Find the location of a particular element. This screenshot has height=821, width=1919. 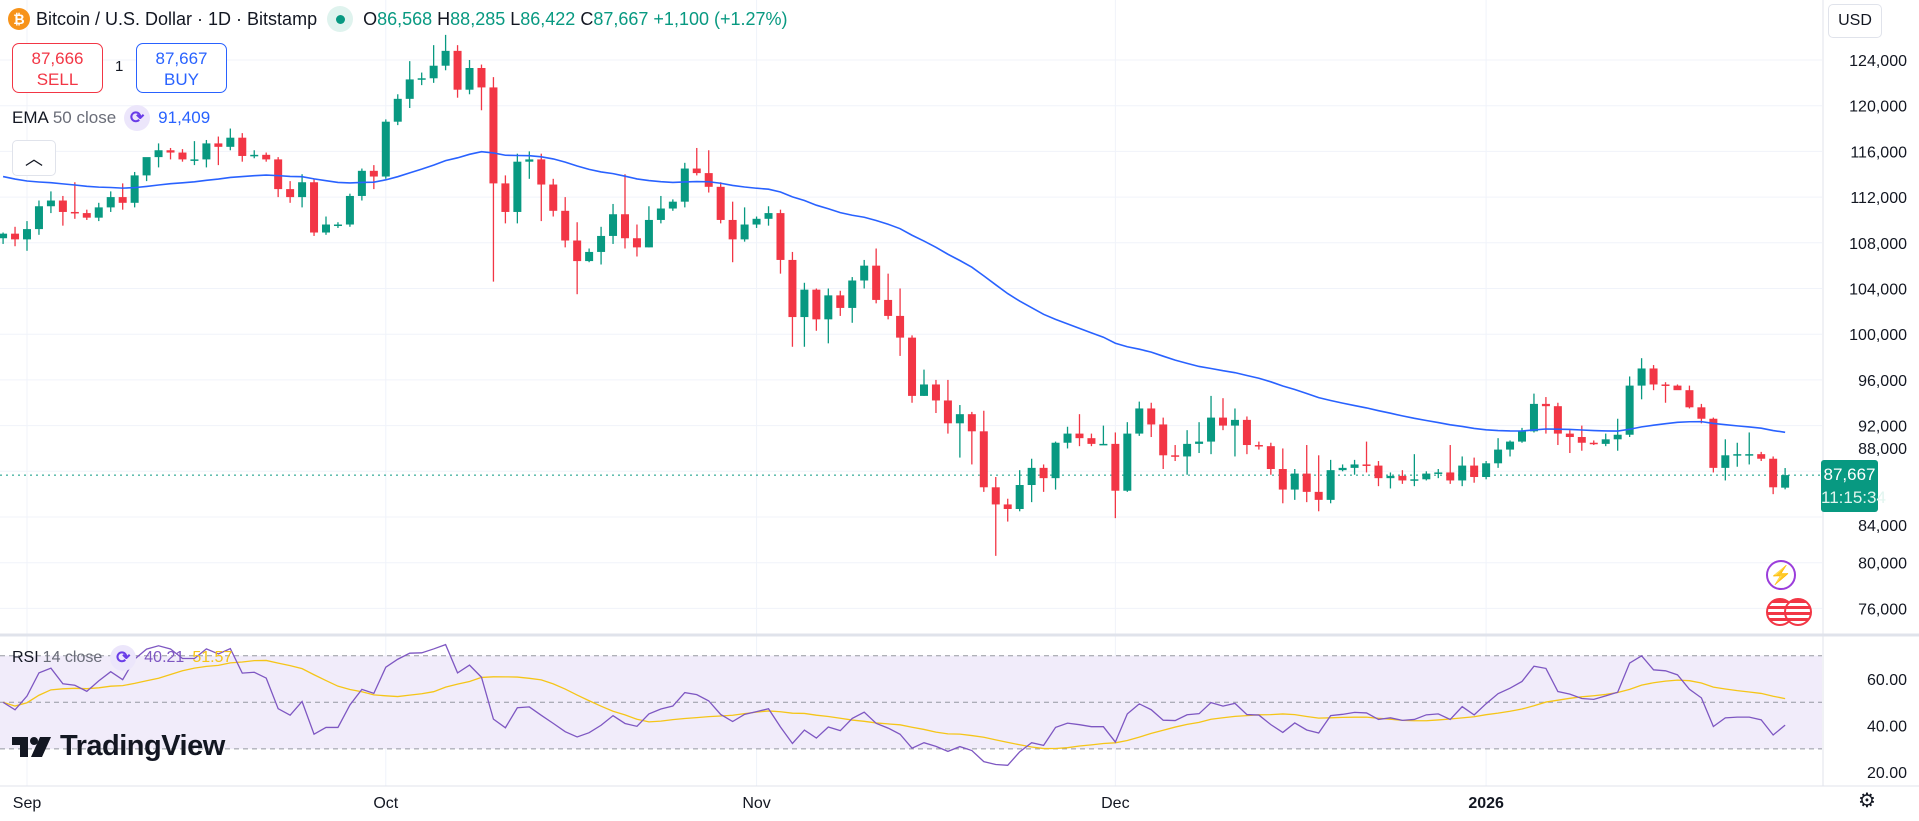

tradingview-logo-icon is located at coordinates (31, 746).